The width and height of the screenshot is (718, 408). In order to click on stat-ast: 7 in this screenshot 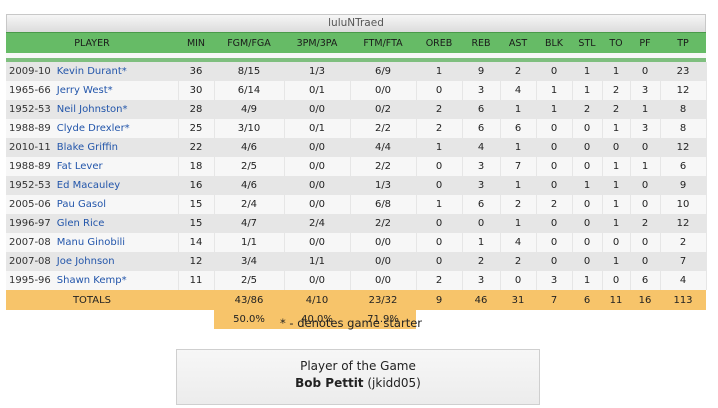, I will do `click(518, 166)`.